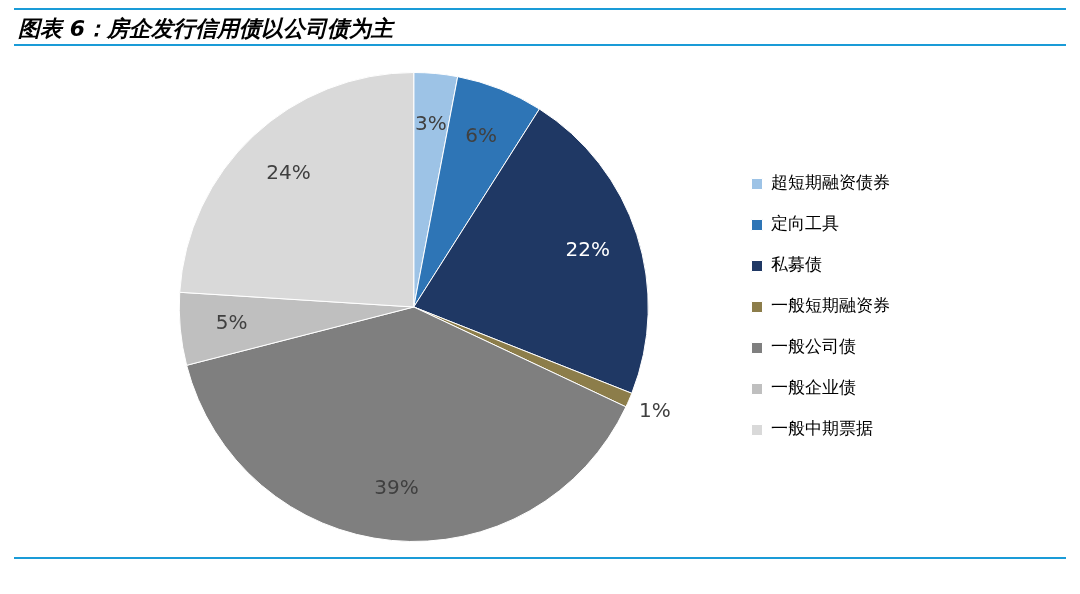 Image resolution: width=1080 pixels, height=594 pixels. Describe the element at coordinates (830, 305) in the screenshot. I see `legend-label: 一般短期融资券` at that location.